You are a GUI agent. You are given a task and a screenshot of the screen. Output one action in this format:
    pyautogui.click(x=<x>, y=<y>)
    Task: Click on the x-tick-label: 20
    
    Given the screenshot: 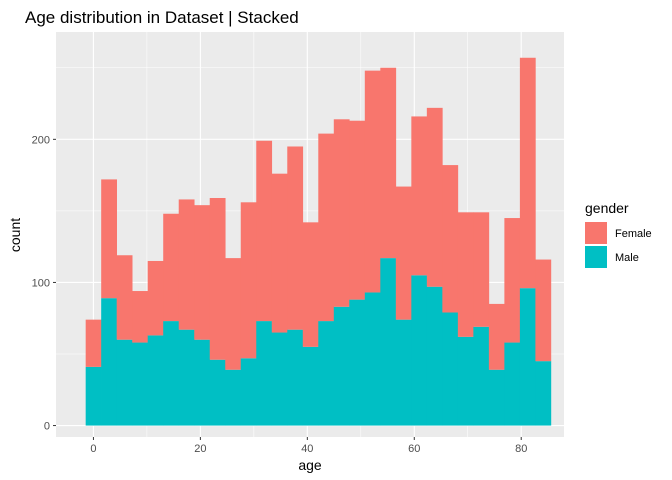 What is the action you would take?
    pyautogui.click(x=200, y=449)
    